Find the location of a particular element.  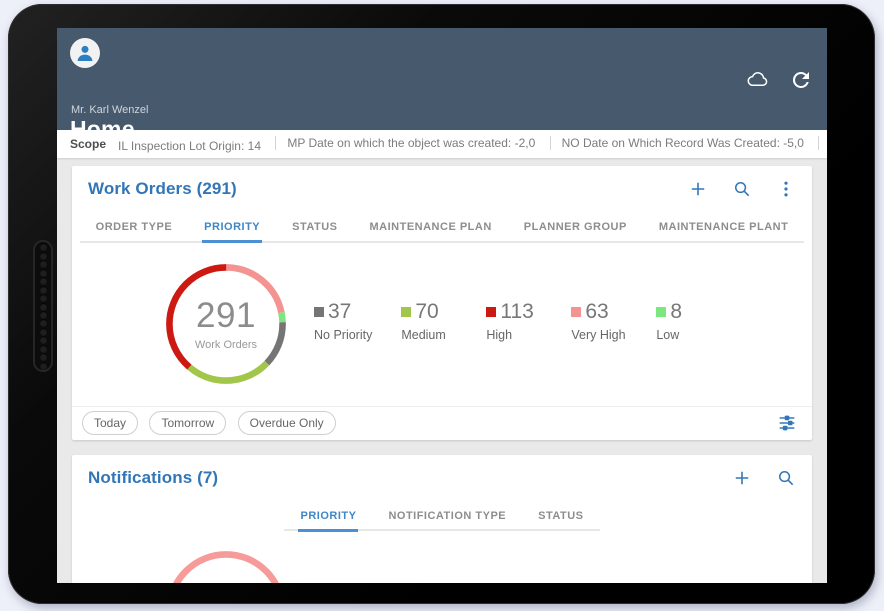

legend-item: 37 No Priority is located at coordinates (343, 321).